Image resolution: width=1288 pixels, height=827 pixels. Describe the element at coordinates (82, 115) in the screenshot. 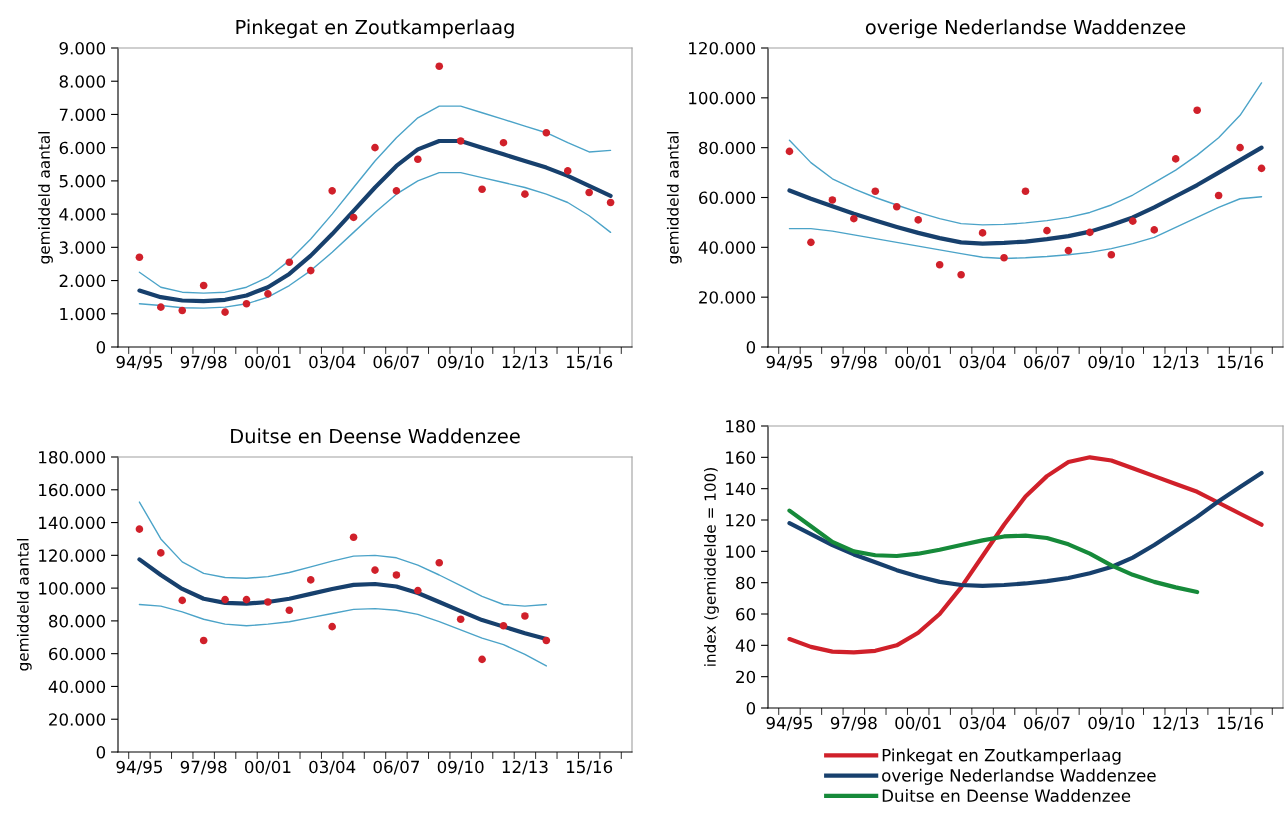

I see `y-tick-label: 7.000` at that location.